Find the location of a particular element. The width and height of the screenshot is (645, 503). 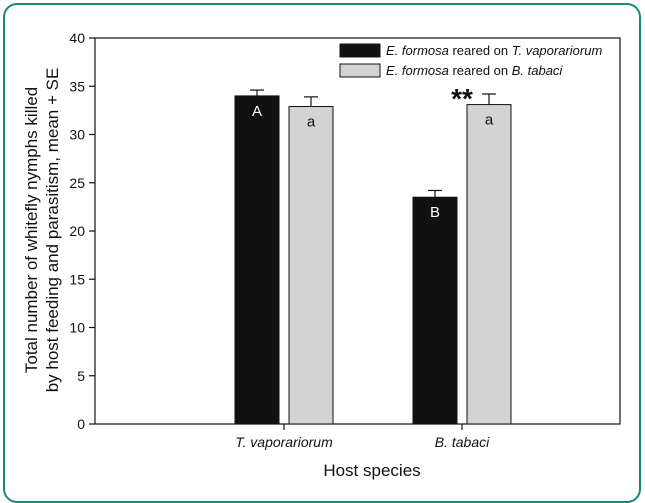

bar-letter-label: A is located at coordinates (257, 111).